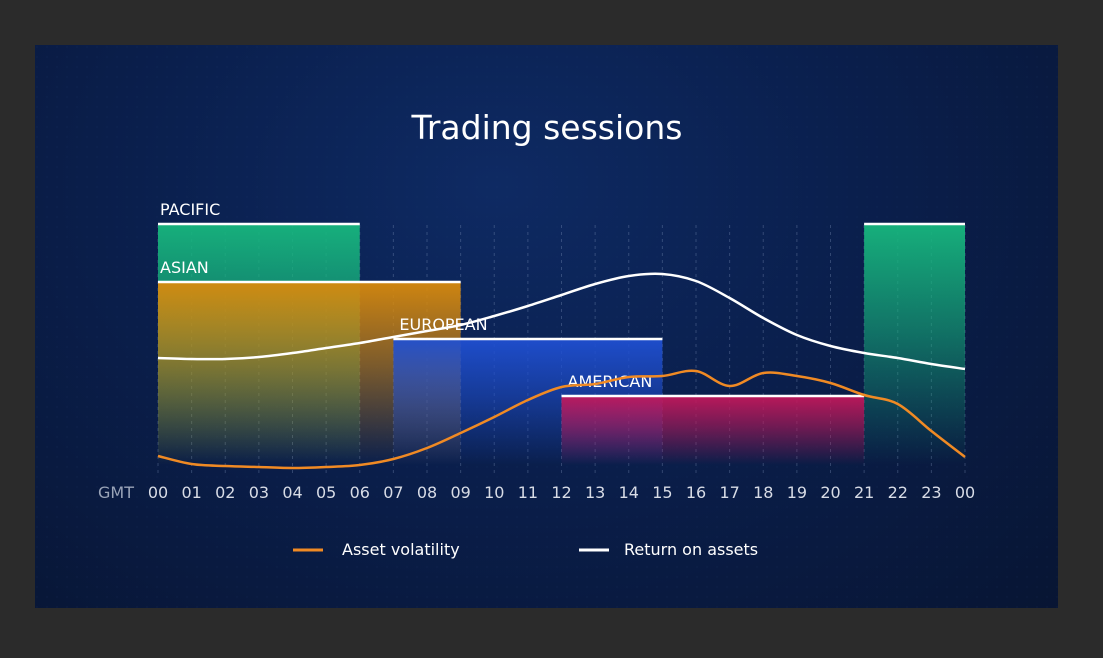  What do you see at coordinates (116, 492) in the screenshot?
I see `x-axis-prefix: GMT` at bounding box center [116, 492].